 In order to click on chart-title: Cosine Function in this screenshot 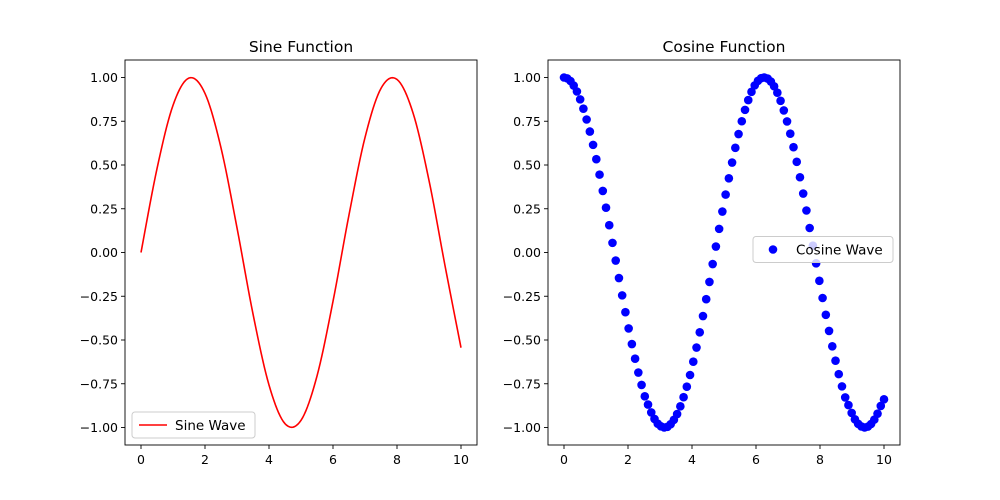, I will do `click(724, 47)`.